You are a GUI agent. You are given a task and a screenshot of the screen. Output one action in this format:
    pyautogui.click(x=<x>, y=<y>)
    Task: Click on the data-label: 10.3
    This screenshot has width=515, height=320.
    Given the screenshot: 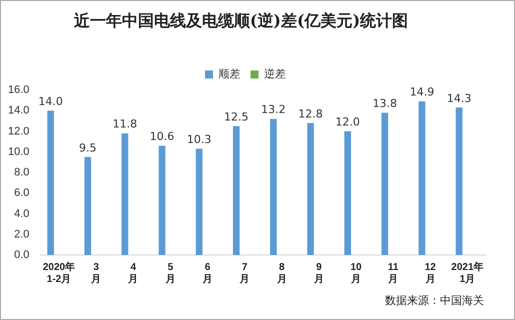 What is the action you would take?
    pyautogui.click(x=199, y=139)
    